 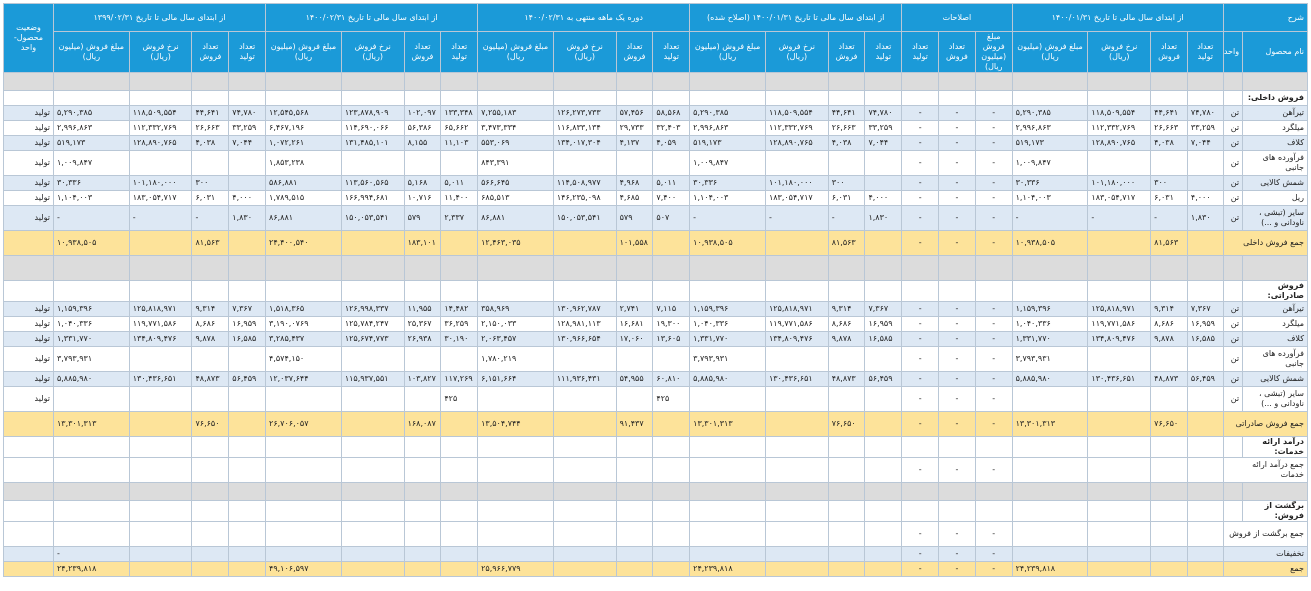 What do you see at coordinates (422, 243) in the screenshot?
I see `value-cell: ۱۸۳,۱۰۱` at bounding box center [422, 243].